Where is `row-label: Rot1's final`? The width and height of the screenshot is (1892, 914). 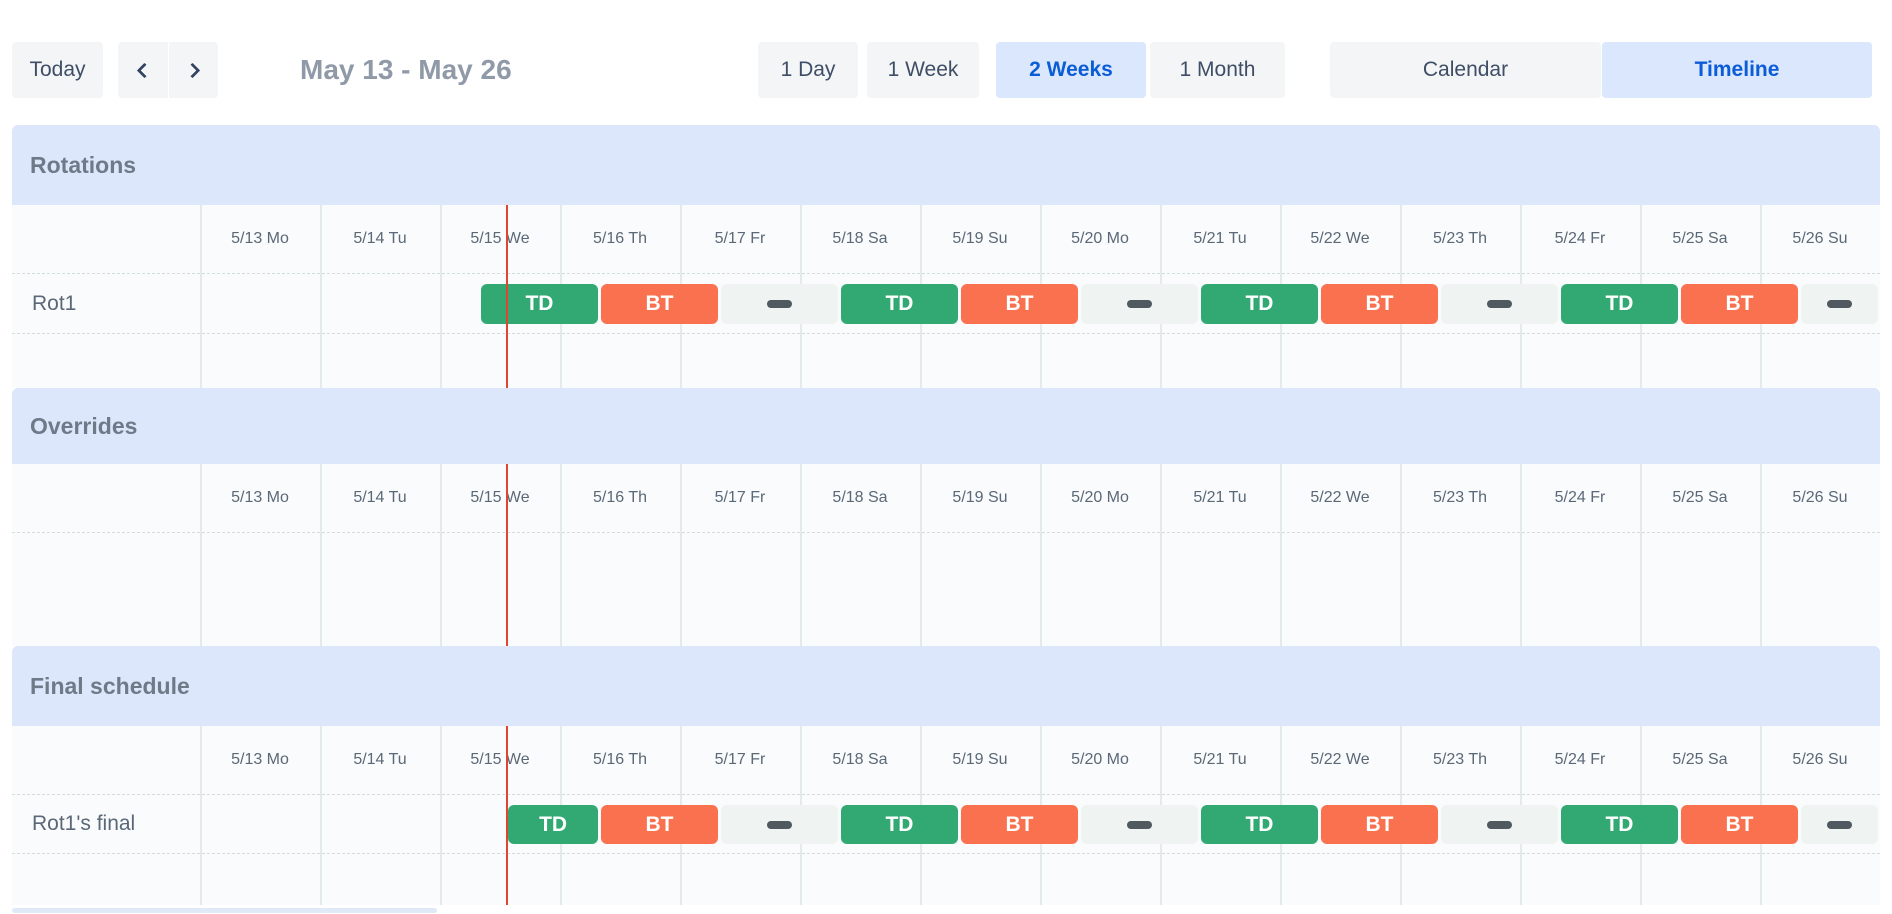 row-label: Rot1's final is located at coordinates (84, 823).